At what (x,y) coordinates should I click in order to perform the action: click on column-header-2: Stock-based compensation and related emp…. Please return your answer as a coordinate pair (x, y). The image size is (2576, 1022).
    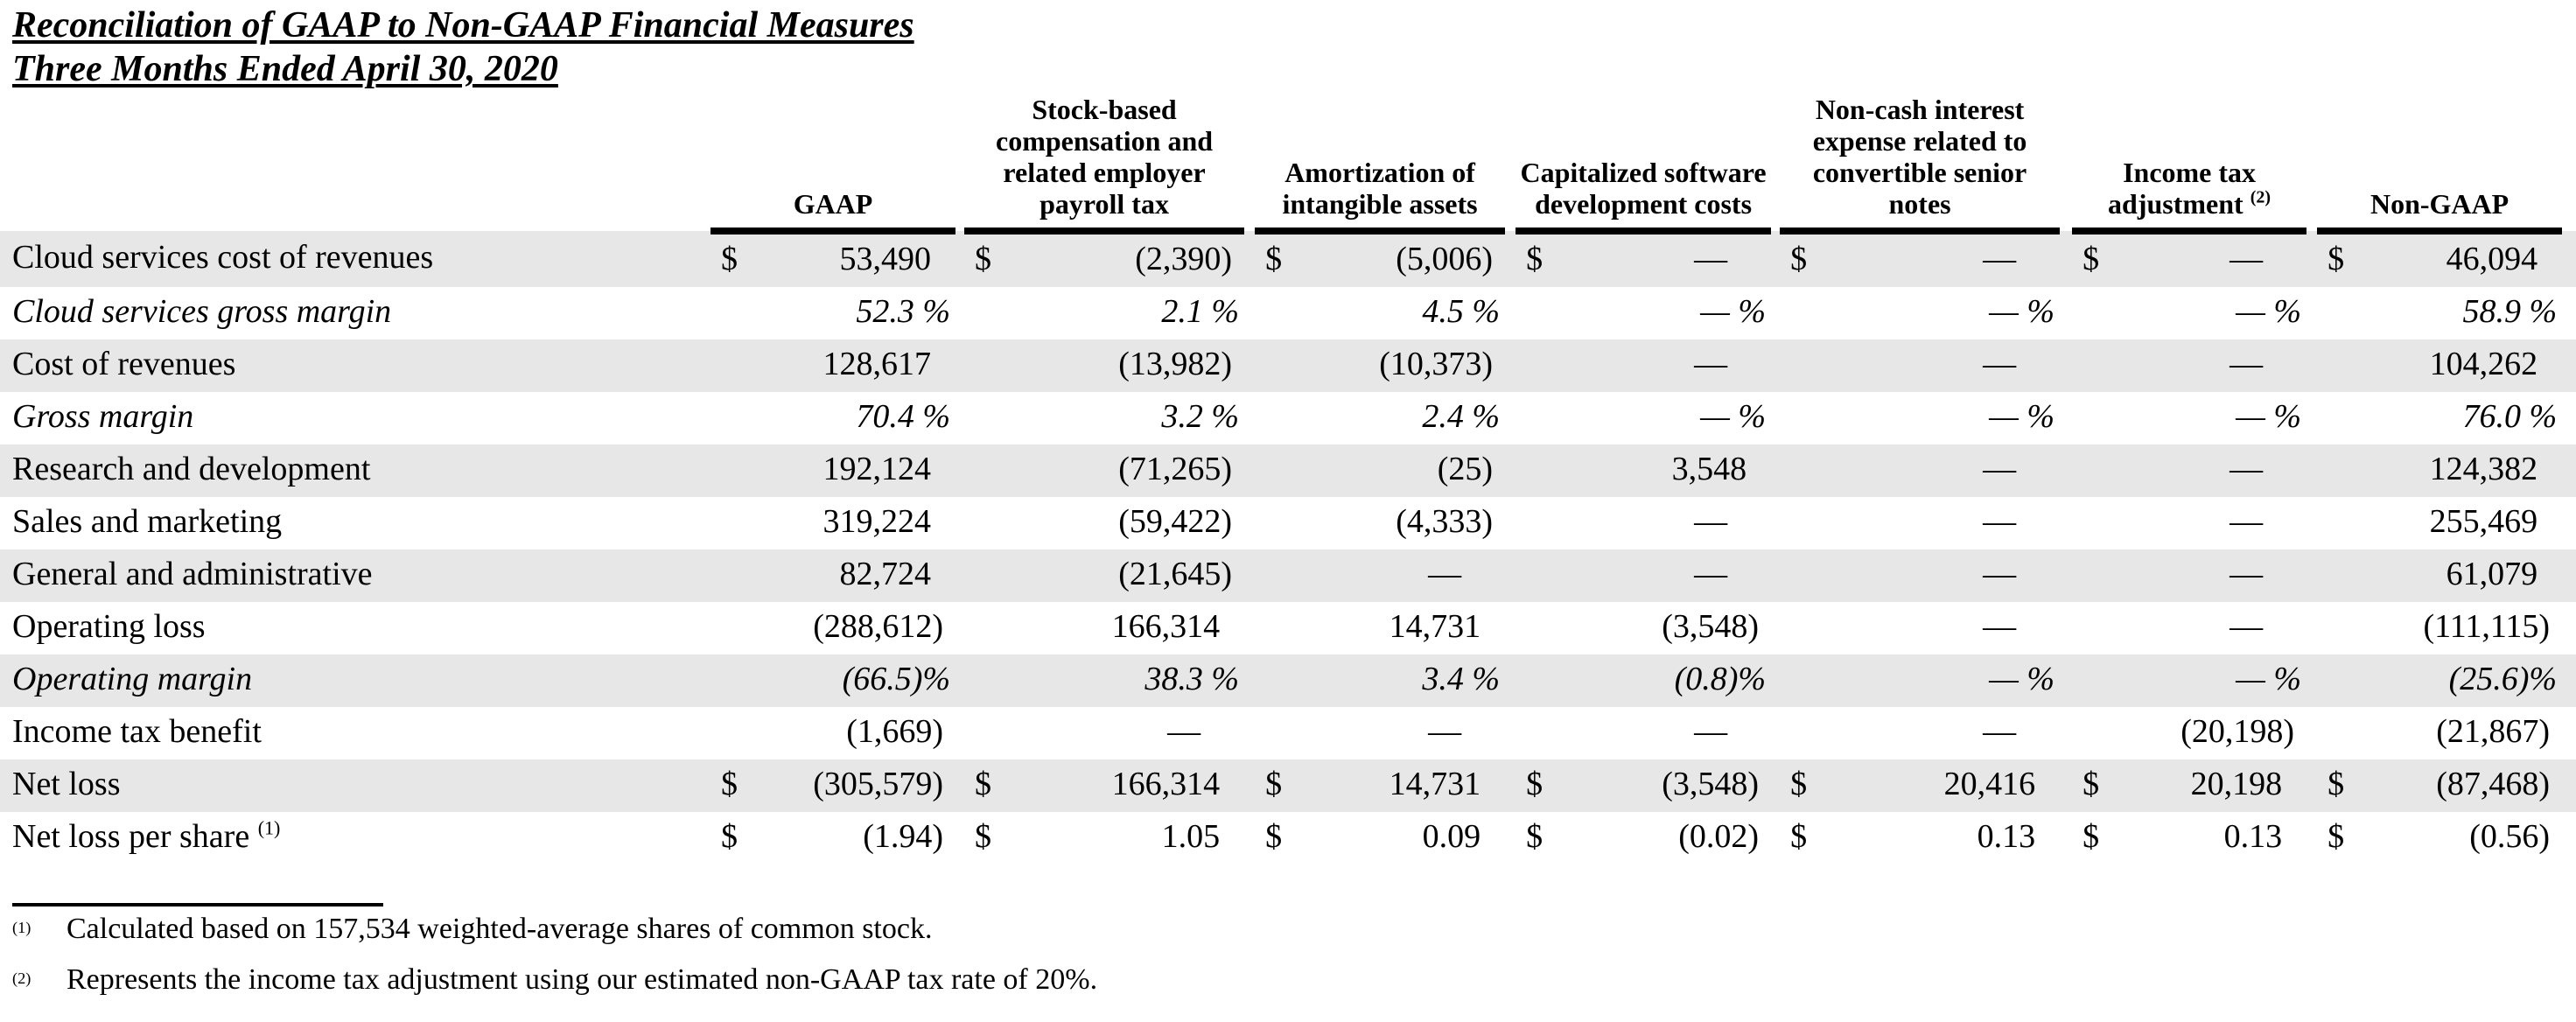
    Looking at the image, I should click on (1104, 165).